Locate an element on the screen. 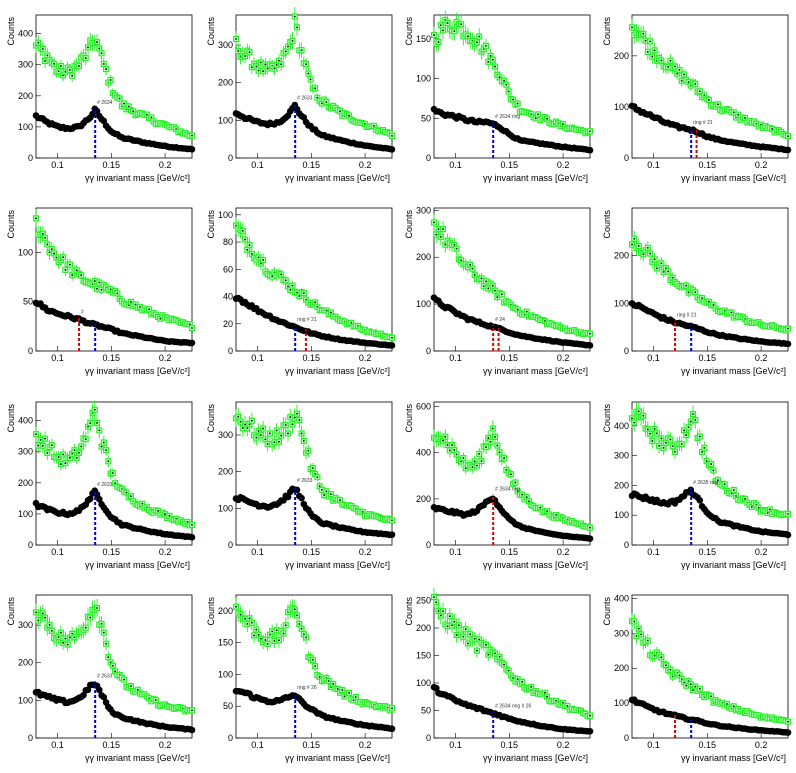  y-tick-label: 0 is located at coordinates (428, 738).